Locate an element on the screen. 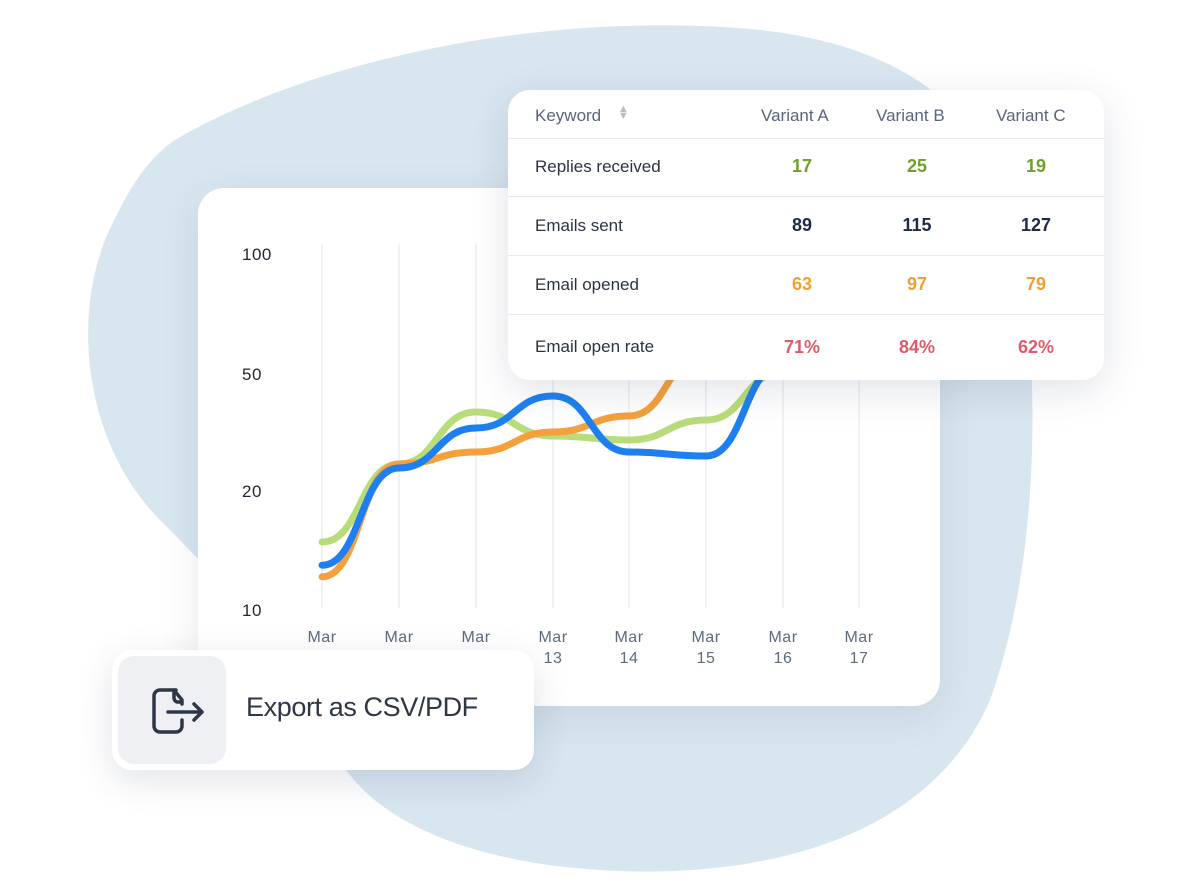  cell-variant-a: 17 is located at coordinates (802, 166).